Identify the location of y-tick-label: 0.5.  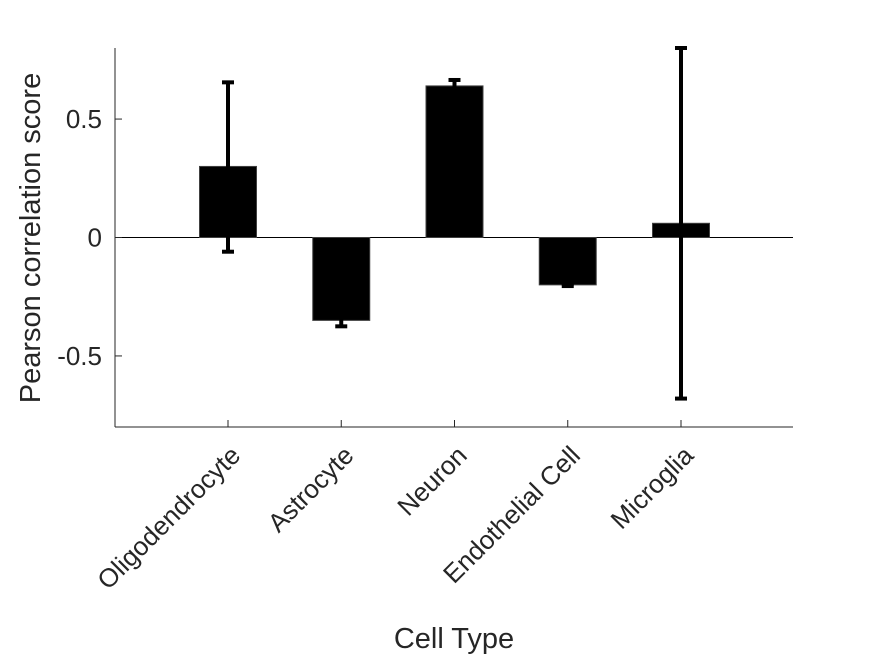
(84, 119).